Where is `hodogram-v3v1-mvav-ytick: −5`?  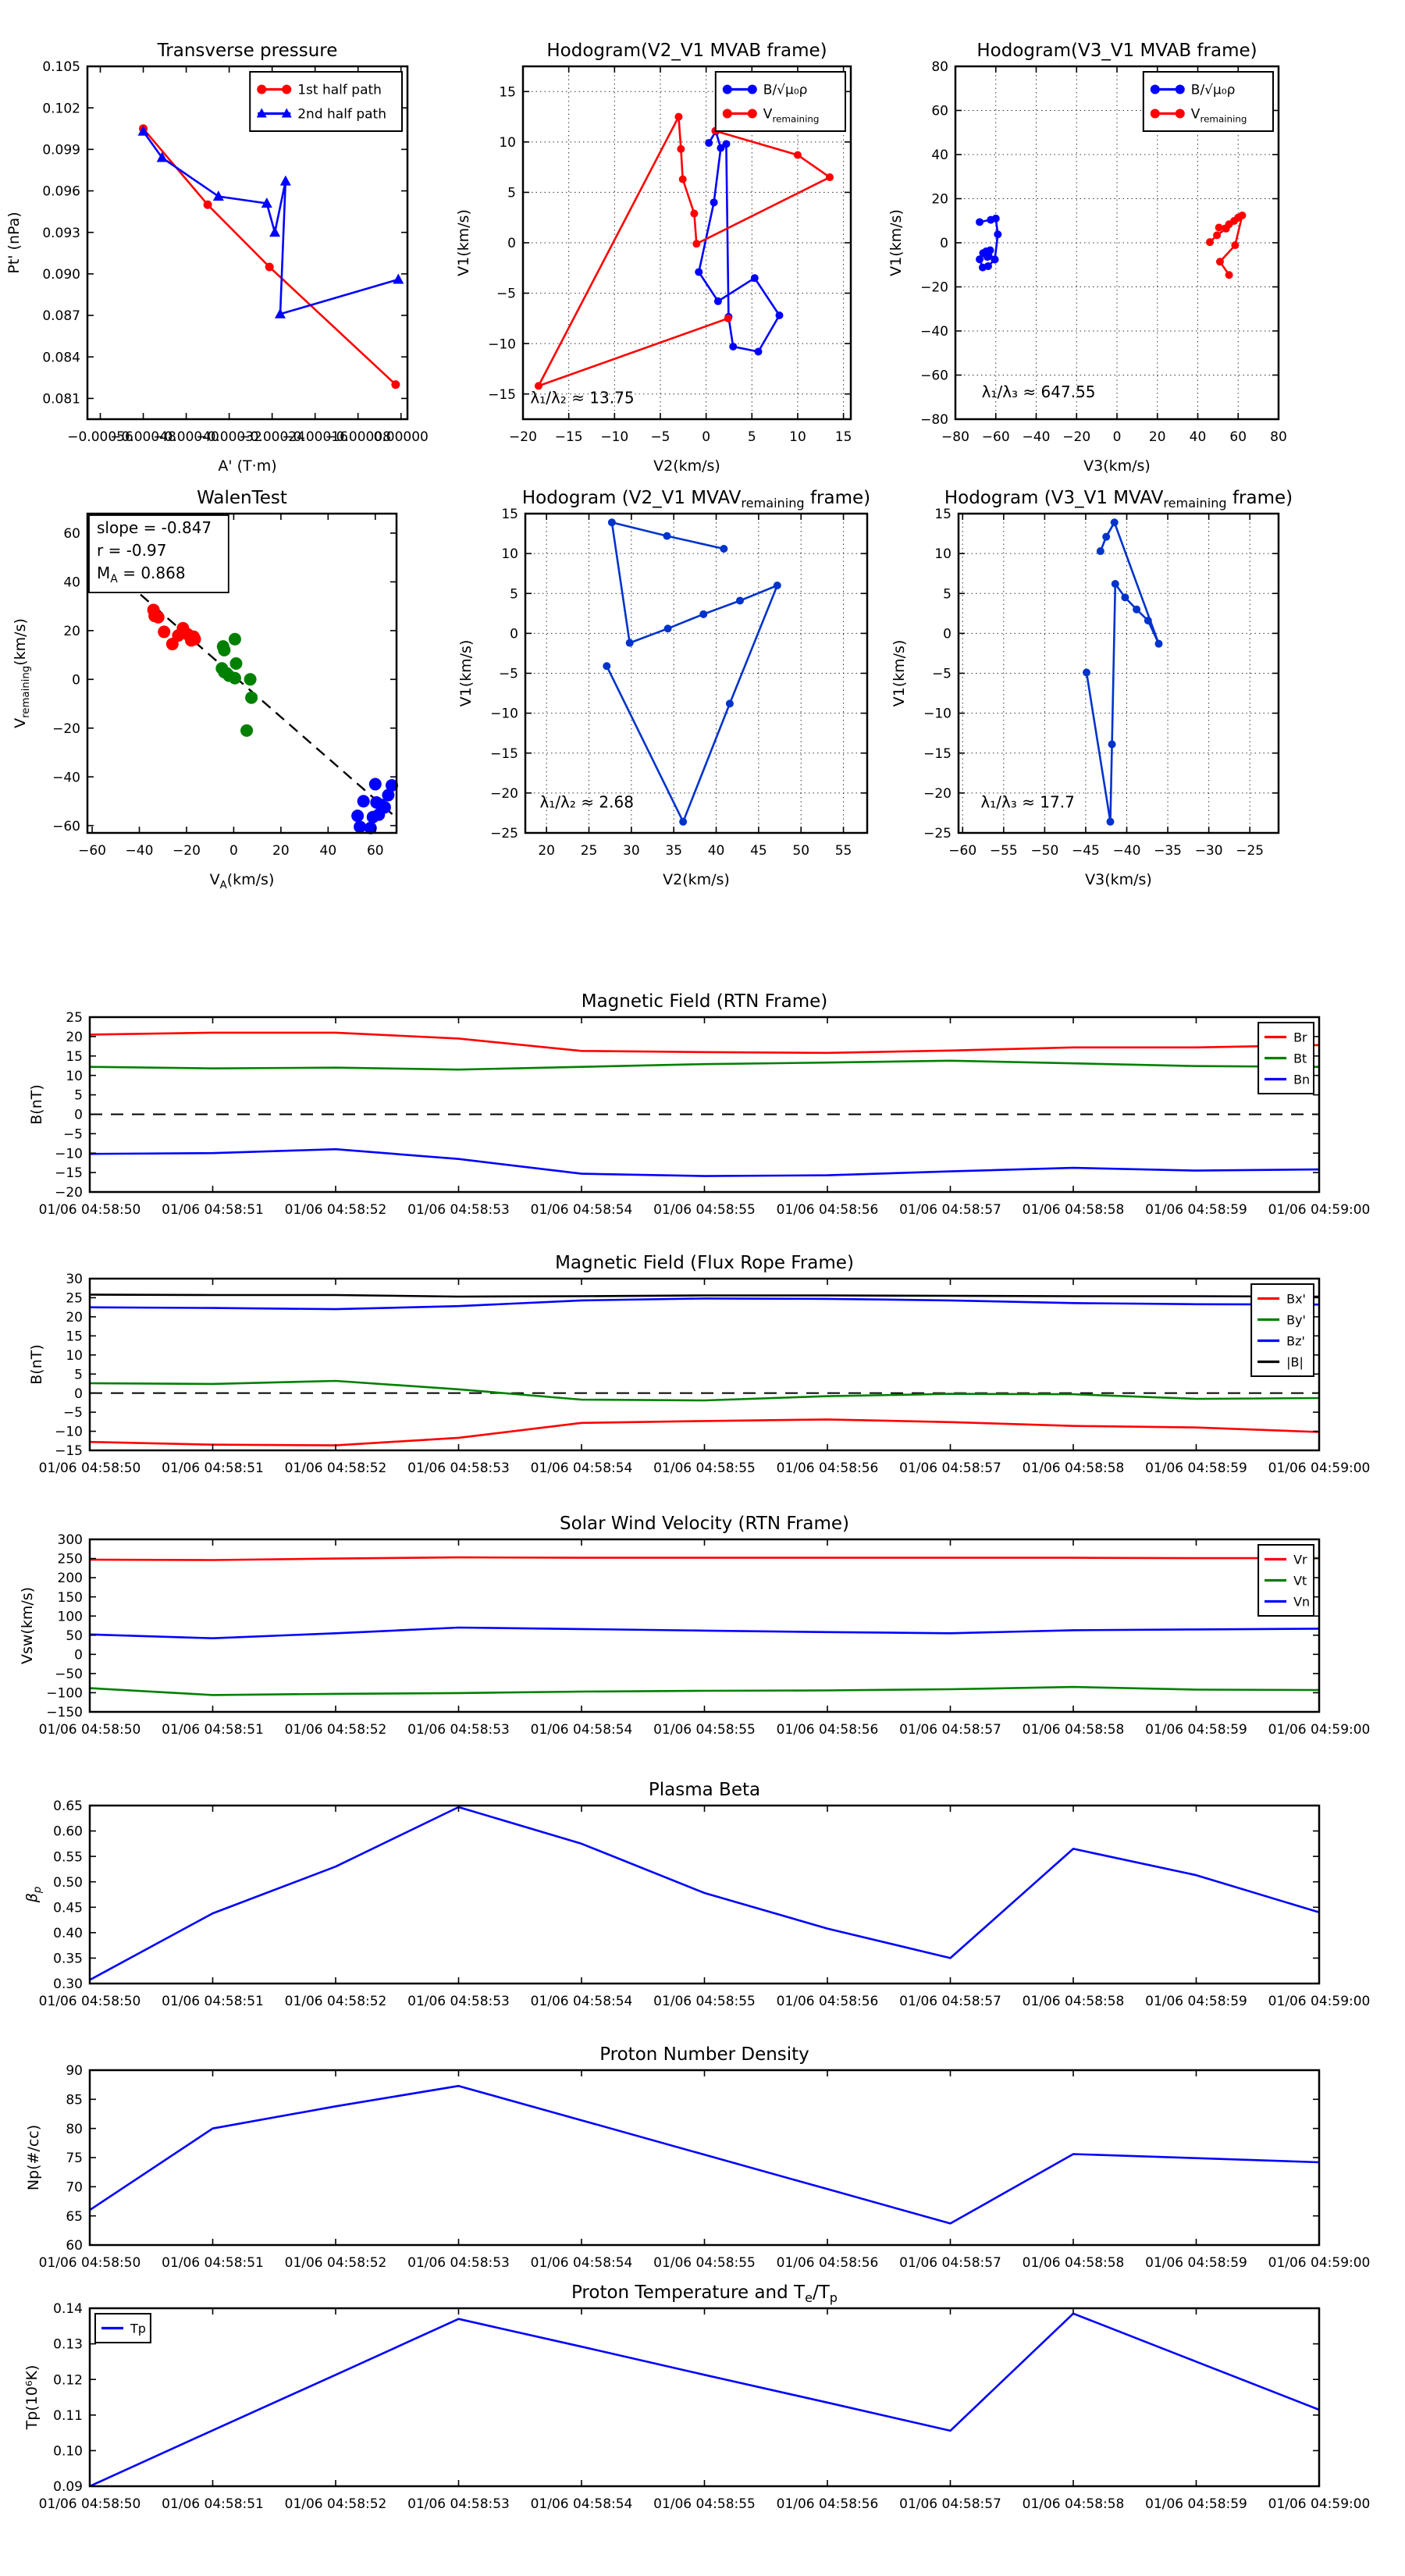 hodogram-v3v1-mvav-ytick: −5 is located at coordinates (942, 674).